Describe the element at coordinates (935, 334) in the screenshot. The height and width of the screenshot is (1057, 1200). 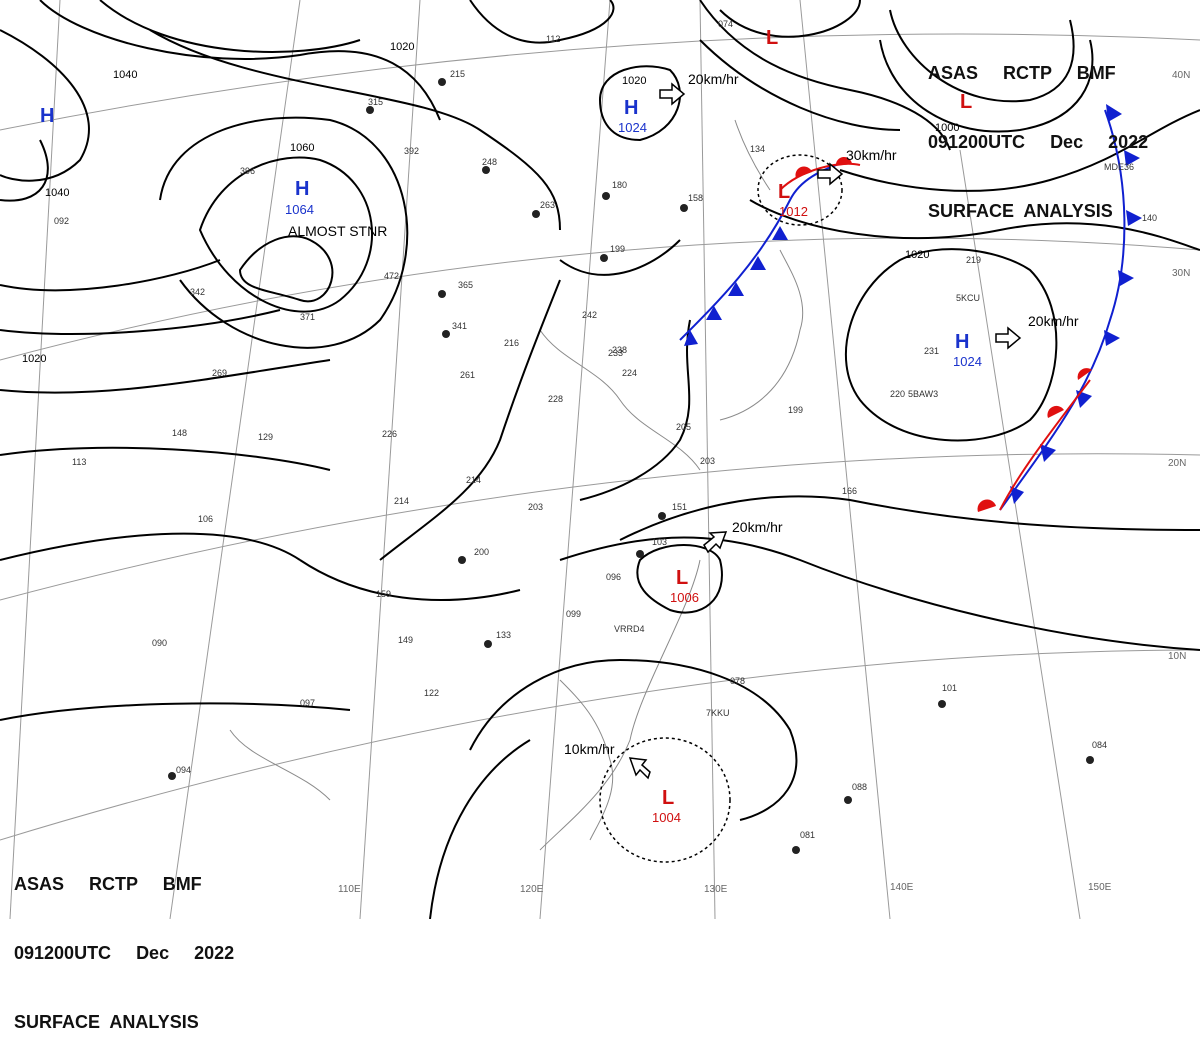
I see `warm-front` at that location.